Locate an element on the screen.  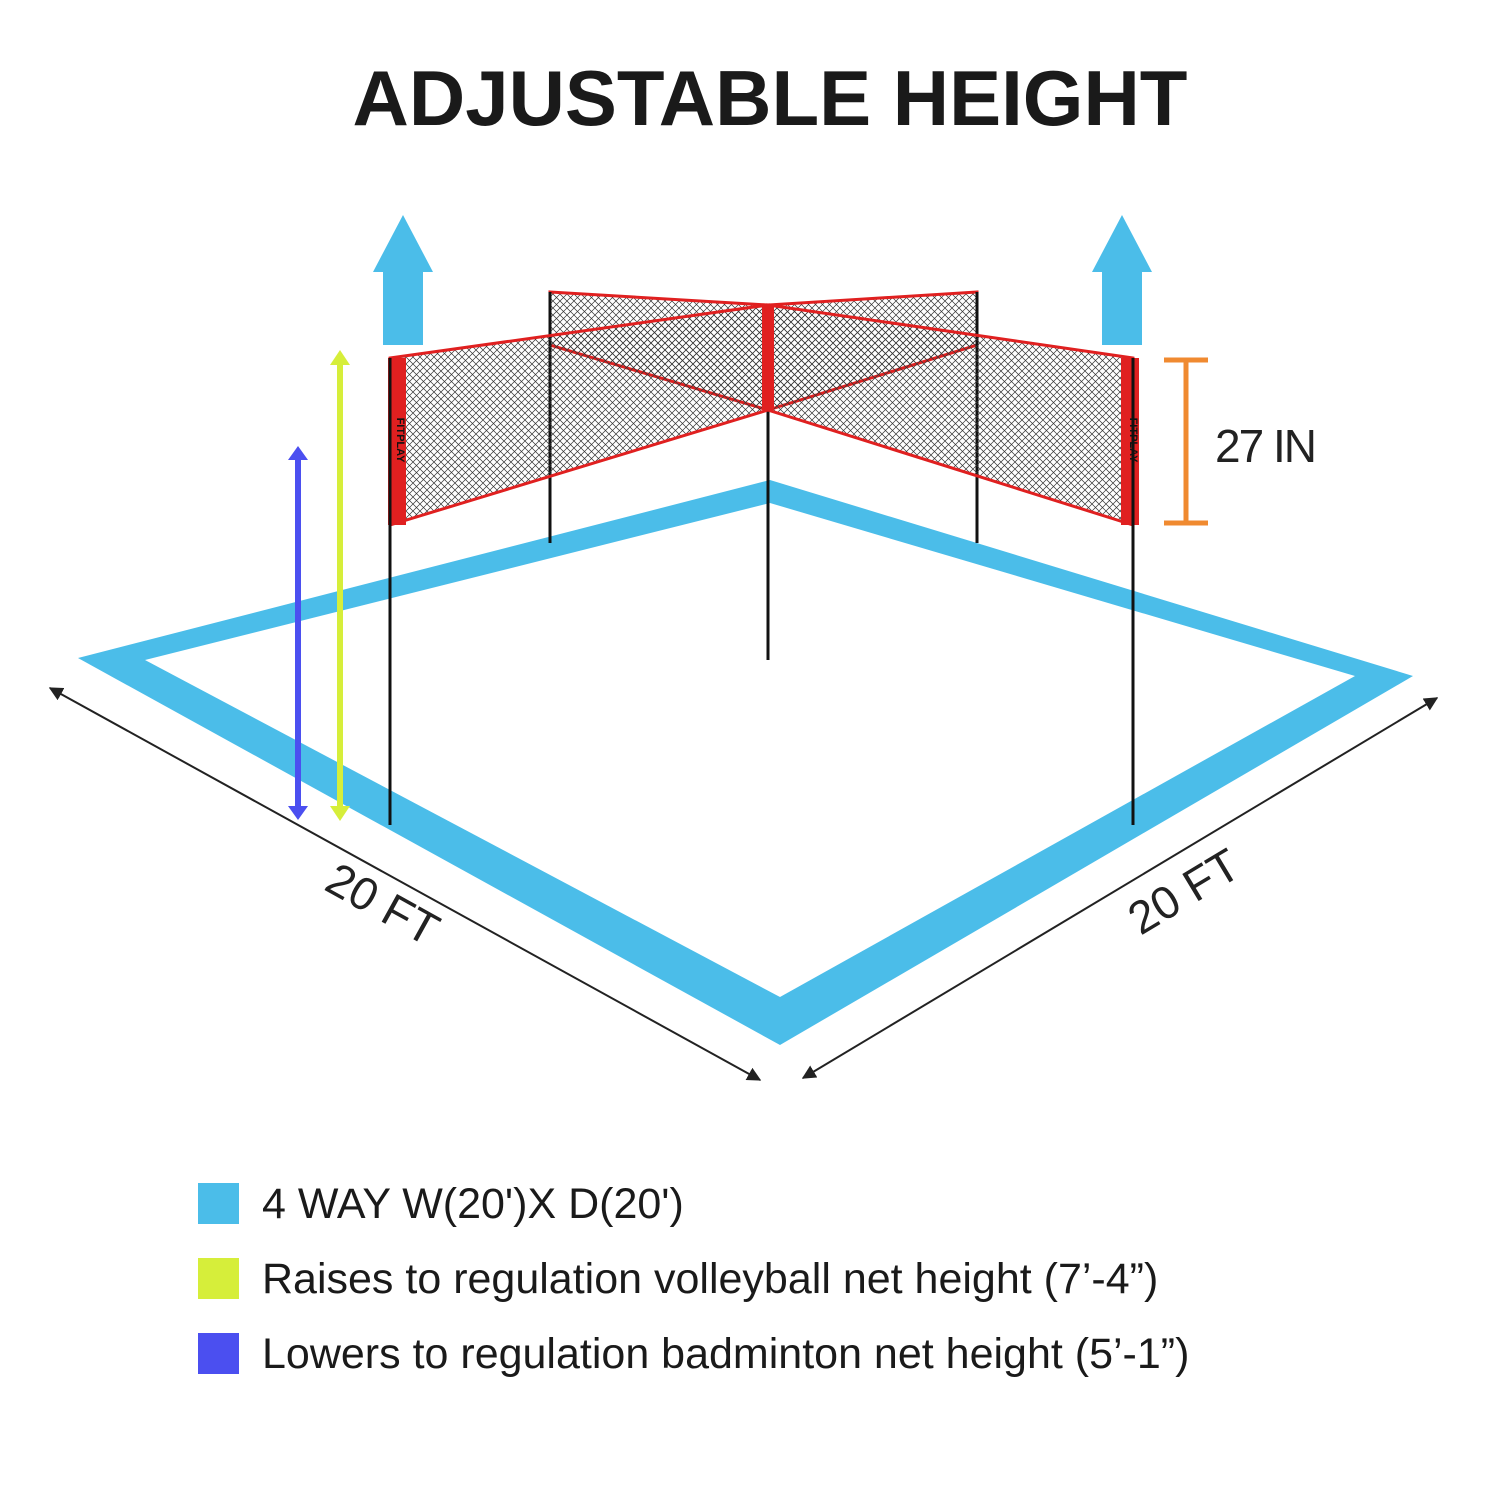
brand: FITPLAY is located at coordinates (400, 440).